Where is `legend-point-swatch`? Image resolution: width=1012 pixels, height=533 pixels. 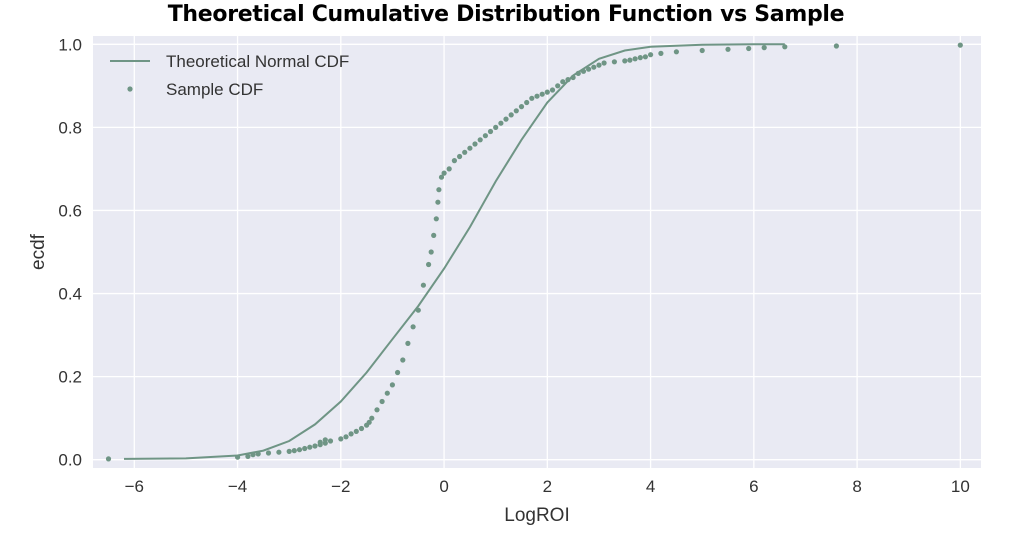
legend-point-swatch is located at coordinates (130, 89).